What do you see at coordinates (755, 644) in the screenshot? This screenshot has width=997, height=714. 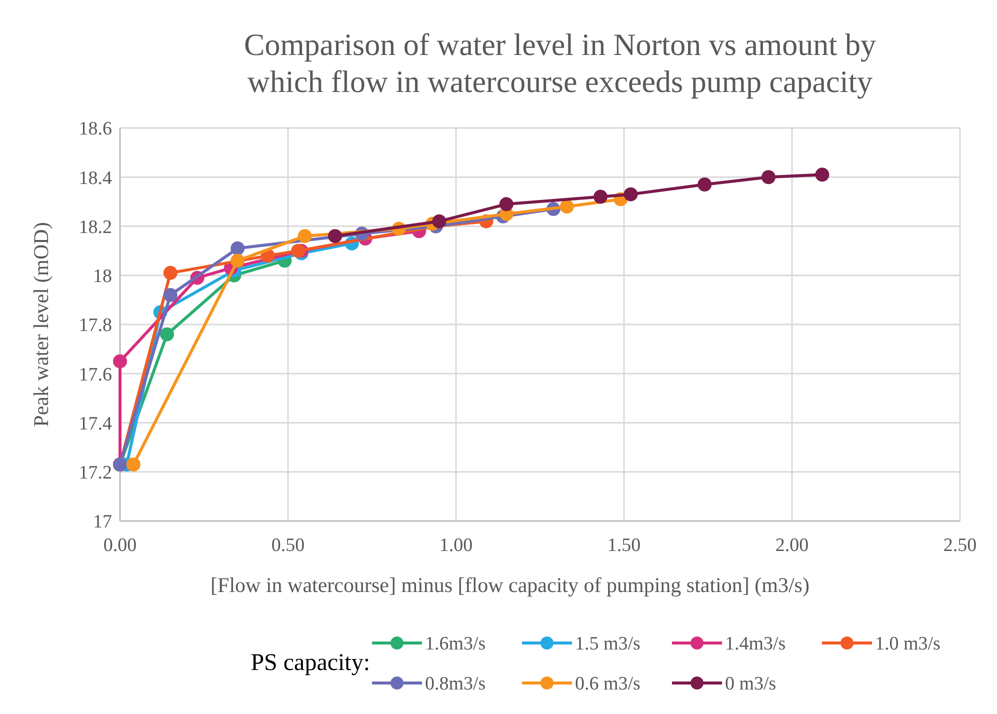 I see `legend-label: 1.4m3/s` at bounding box center [755, 644].